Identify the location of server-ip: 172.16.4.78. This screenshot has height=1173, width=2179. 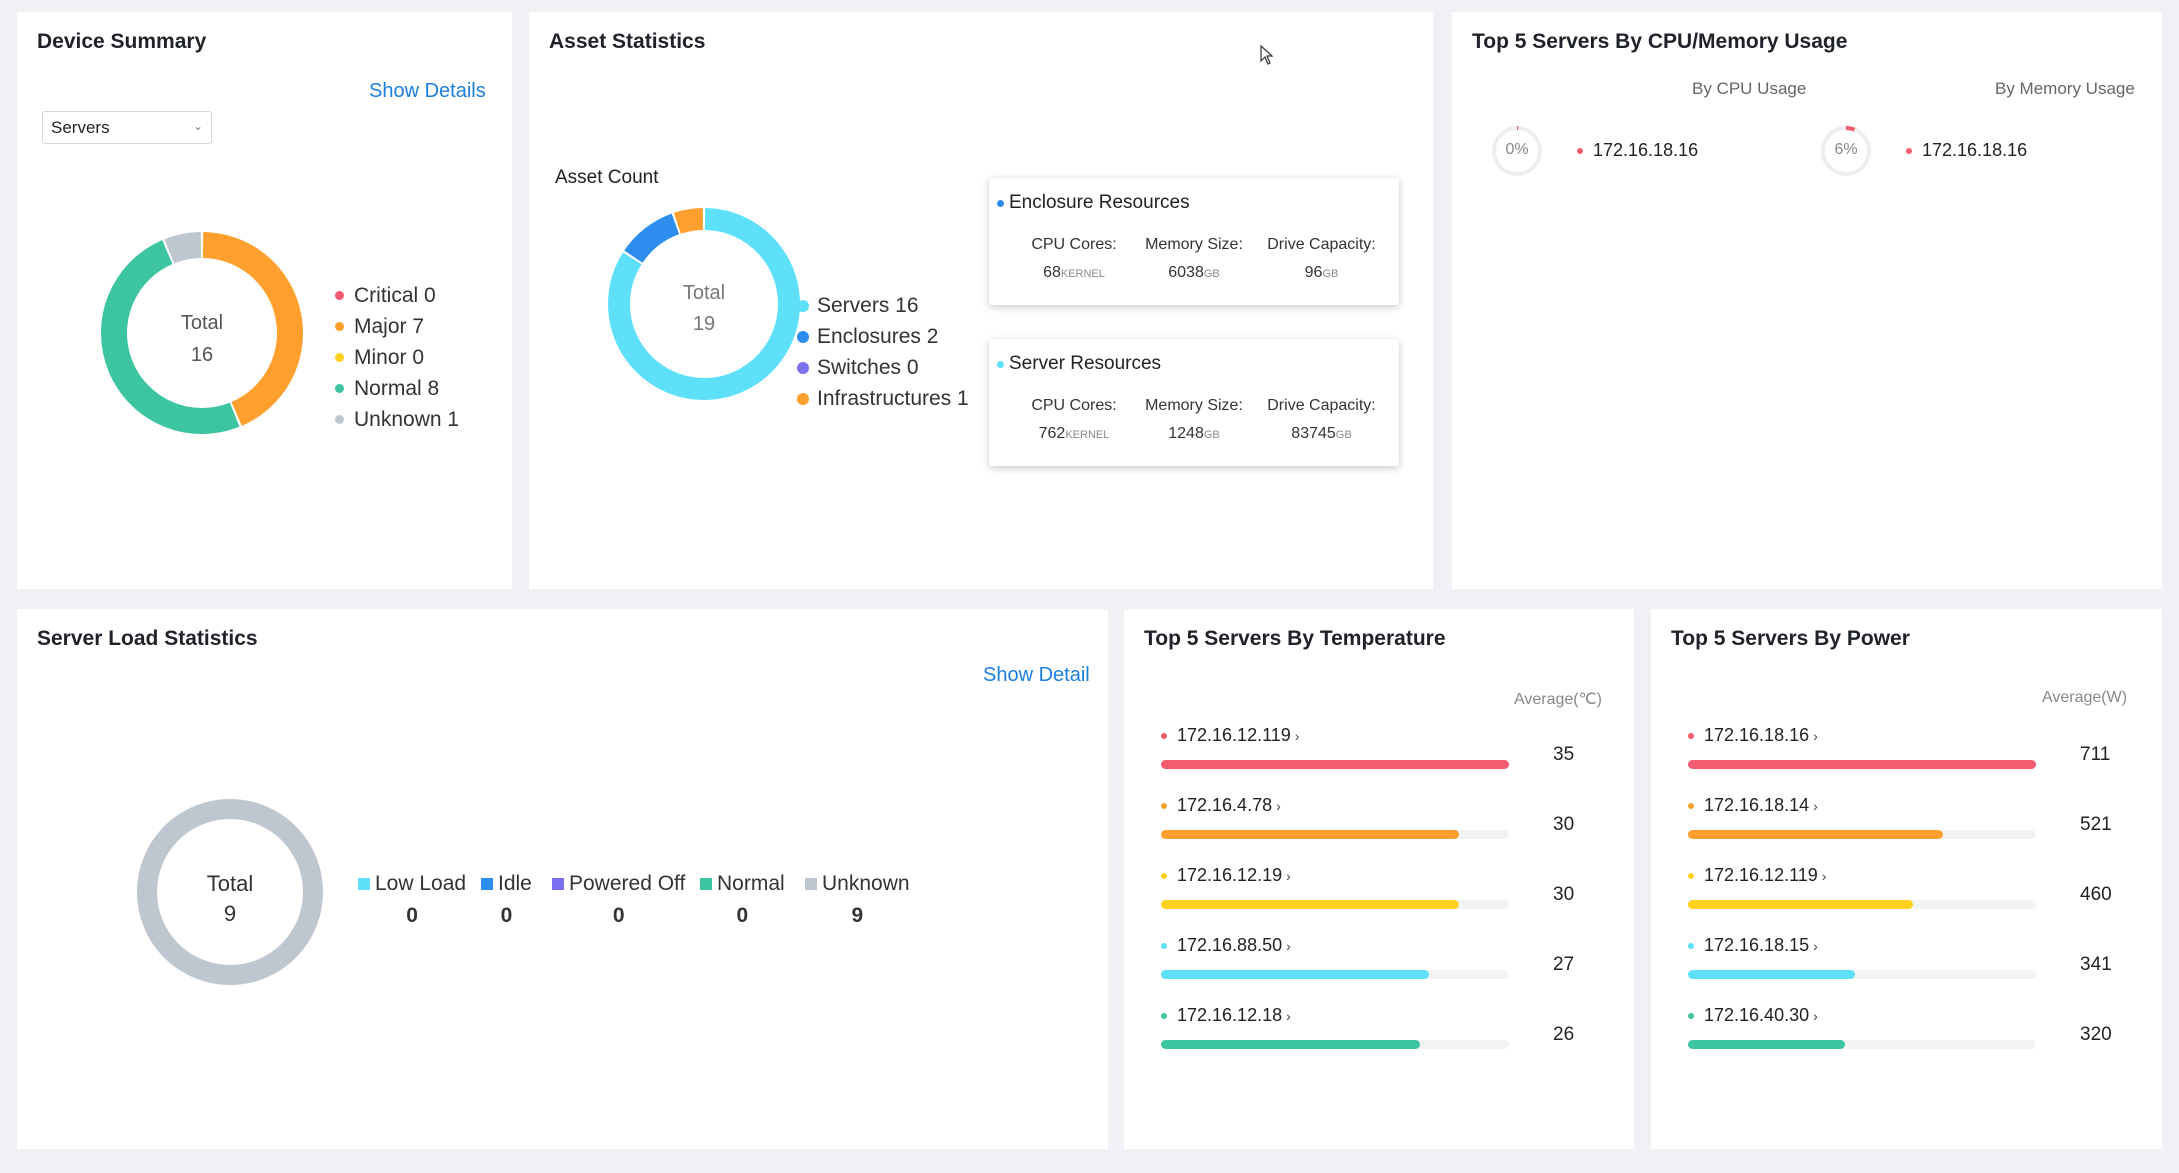
(1225, 805).